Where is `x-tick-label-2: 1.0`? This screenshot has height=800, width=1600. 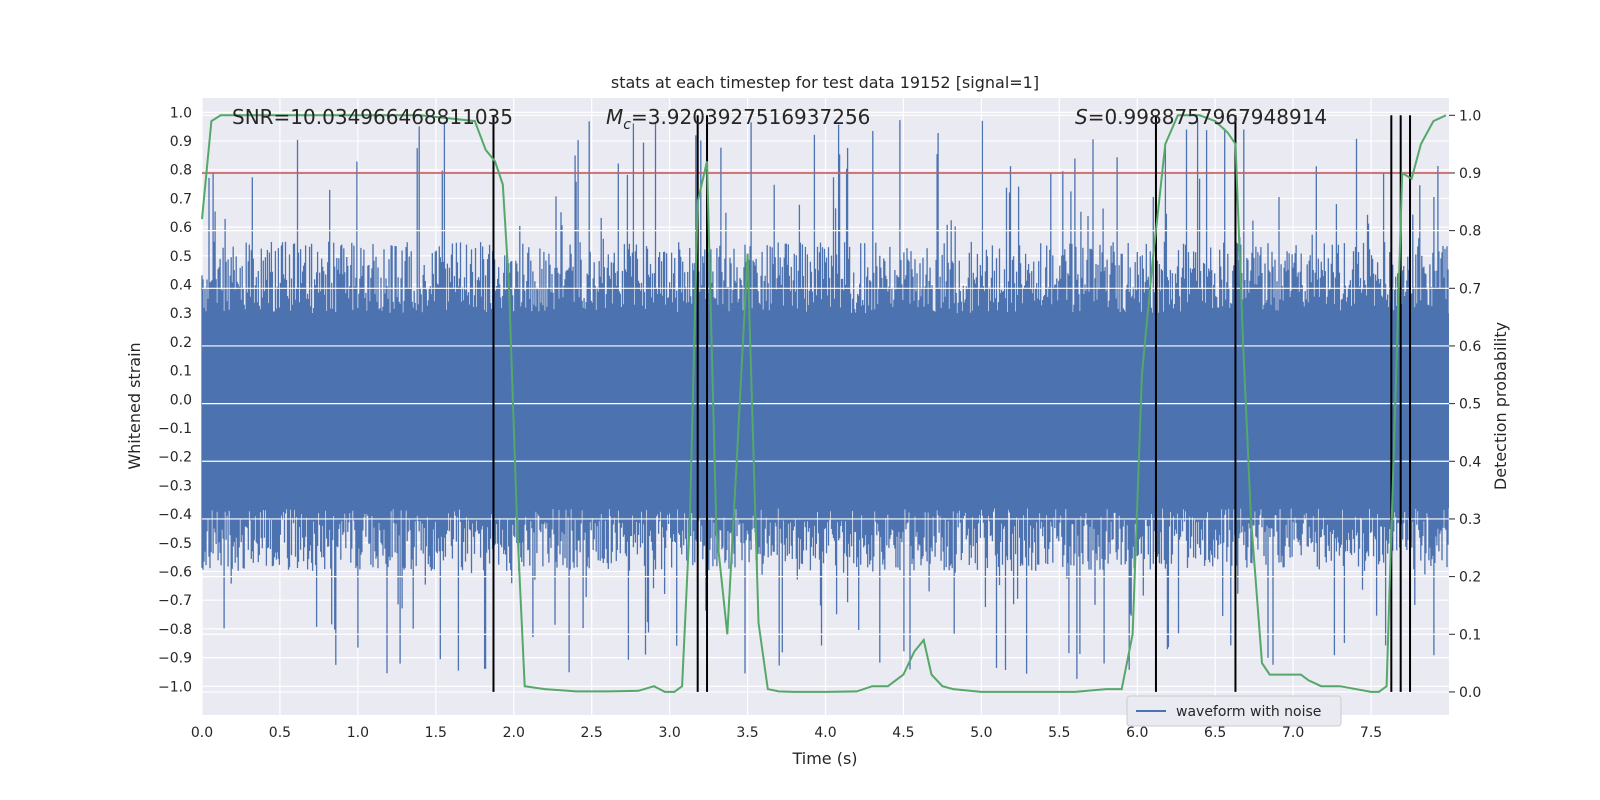 x-tick-label-2: 1.0 is located at coordinates (358, 733).